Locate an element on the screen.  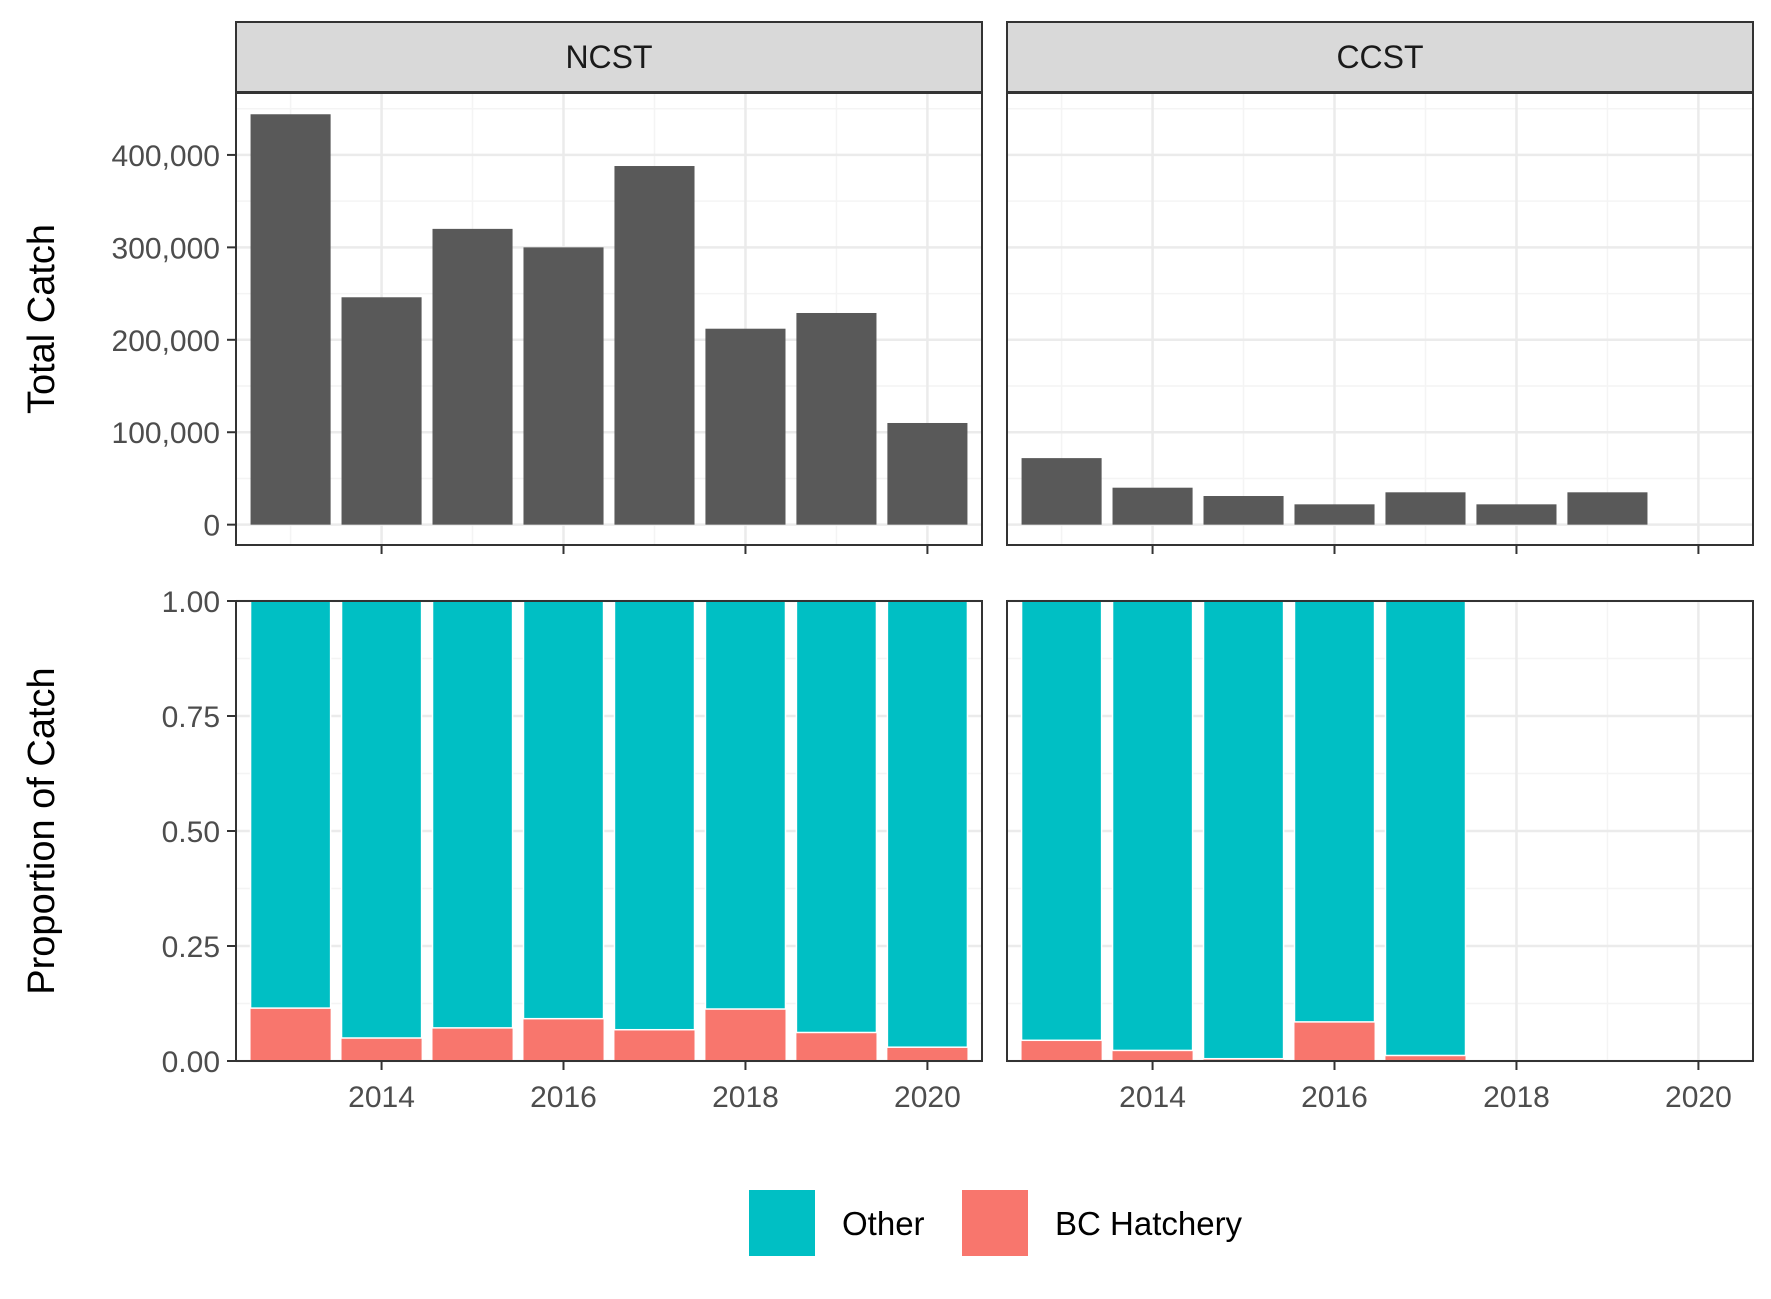
x-tick-label-ccst-2014: 2014 is located at coordinates (1152, 1097).